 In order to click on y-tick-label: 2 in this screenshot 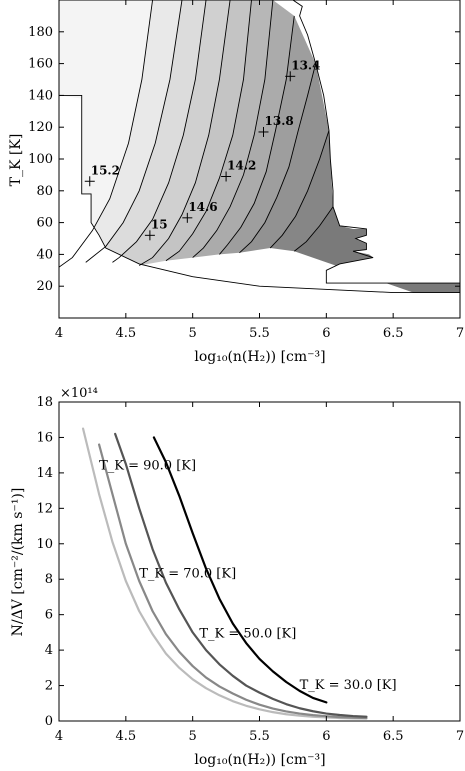, I will do `click(49, 686)`.